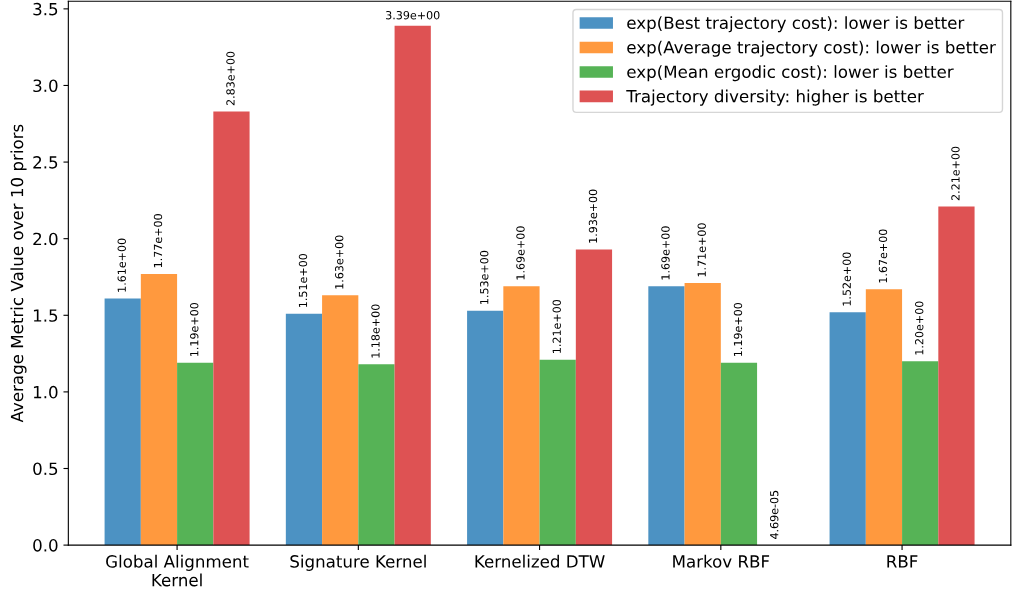  I want to click on x-tick-label: RBF, so click(902, 561).